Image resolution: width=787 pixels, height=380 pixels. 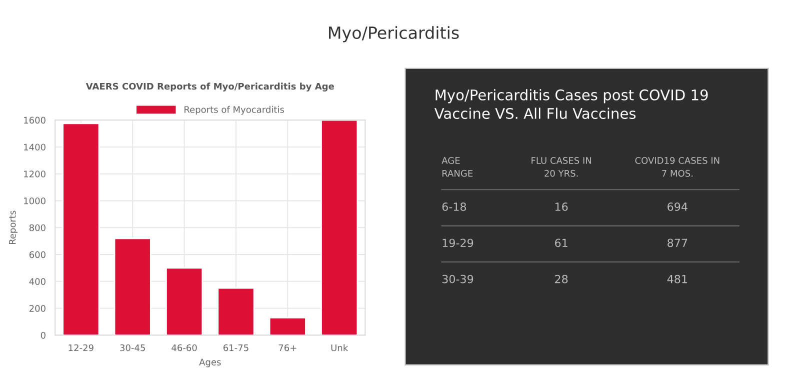 I want to click on x-tick-label: Unk, so click(x=339, y=348).